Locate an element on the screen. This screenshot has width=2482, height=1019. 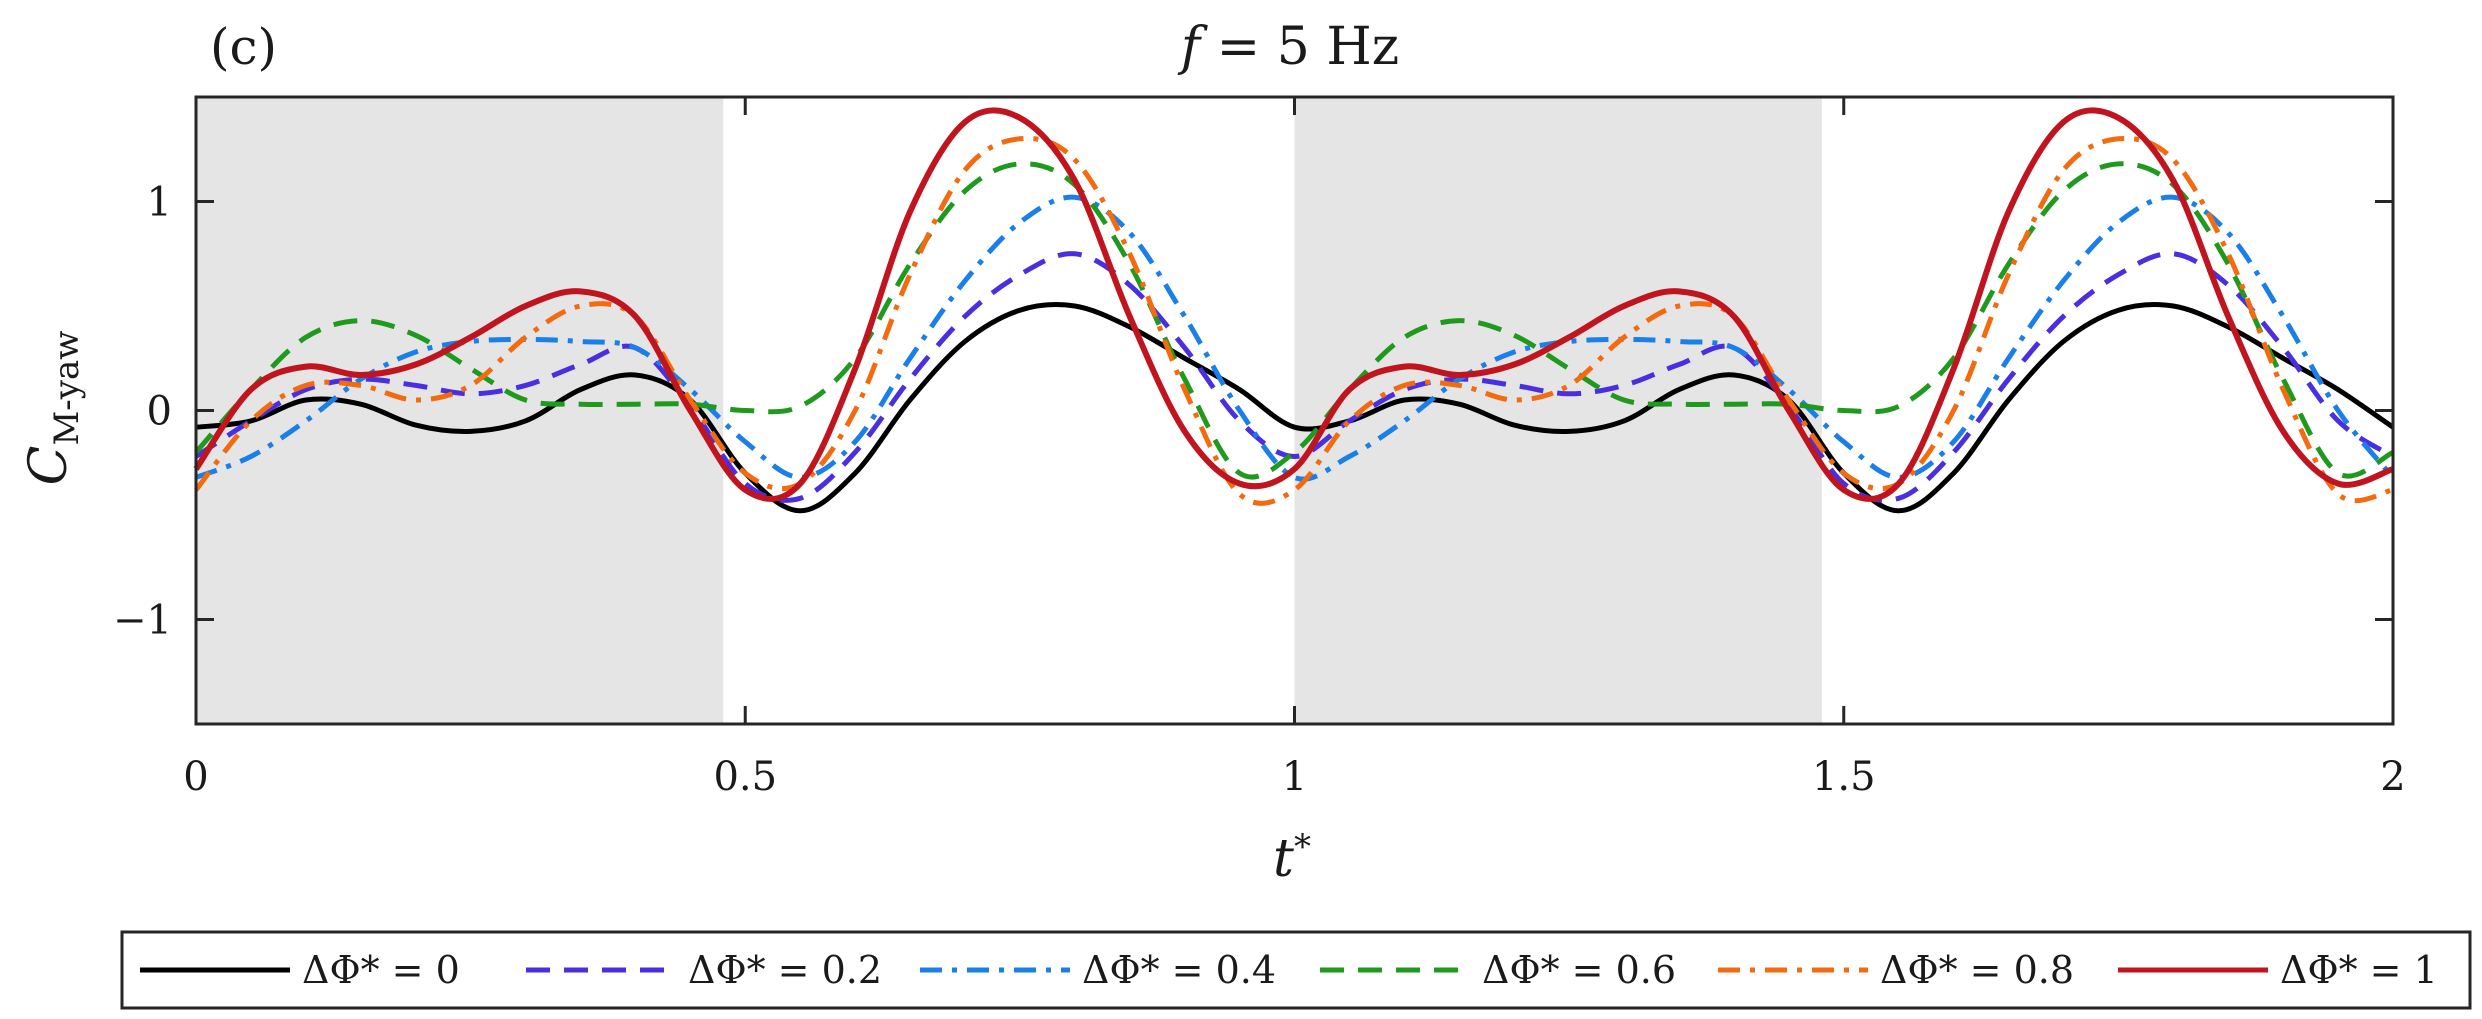
x-axis-title: t* is located at coordinates (1292, 858).